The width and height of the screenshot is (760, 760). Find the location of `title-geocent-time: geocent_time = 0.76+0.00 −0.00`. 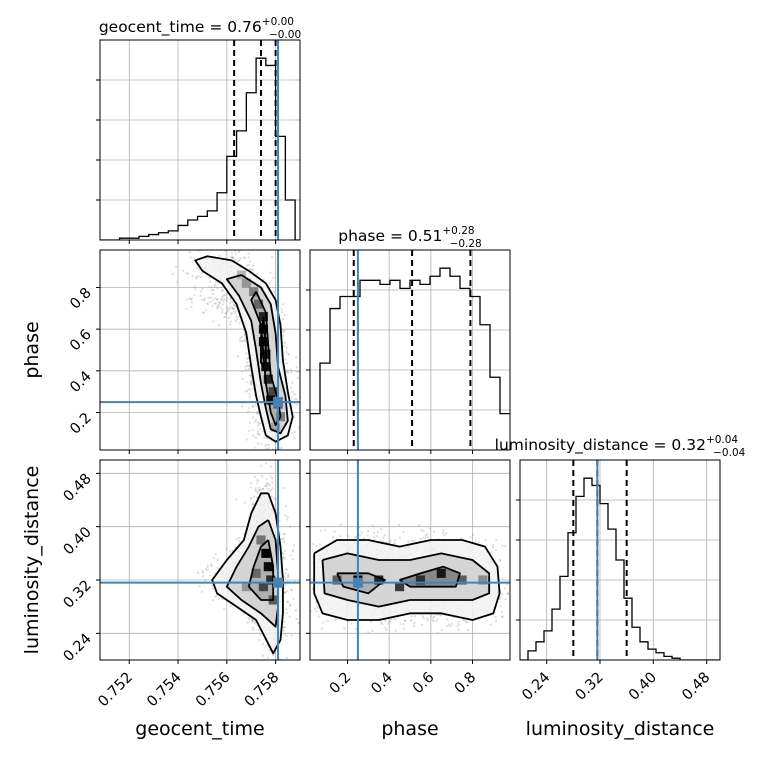

title-geocent-time: geocent_time = 0.76+0.00 −0.00 is located at coordinates (200, 28).